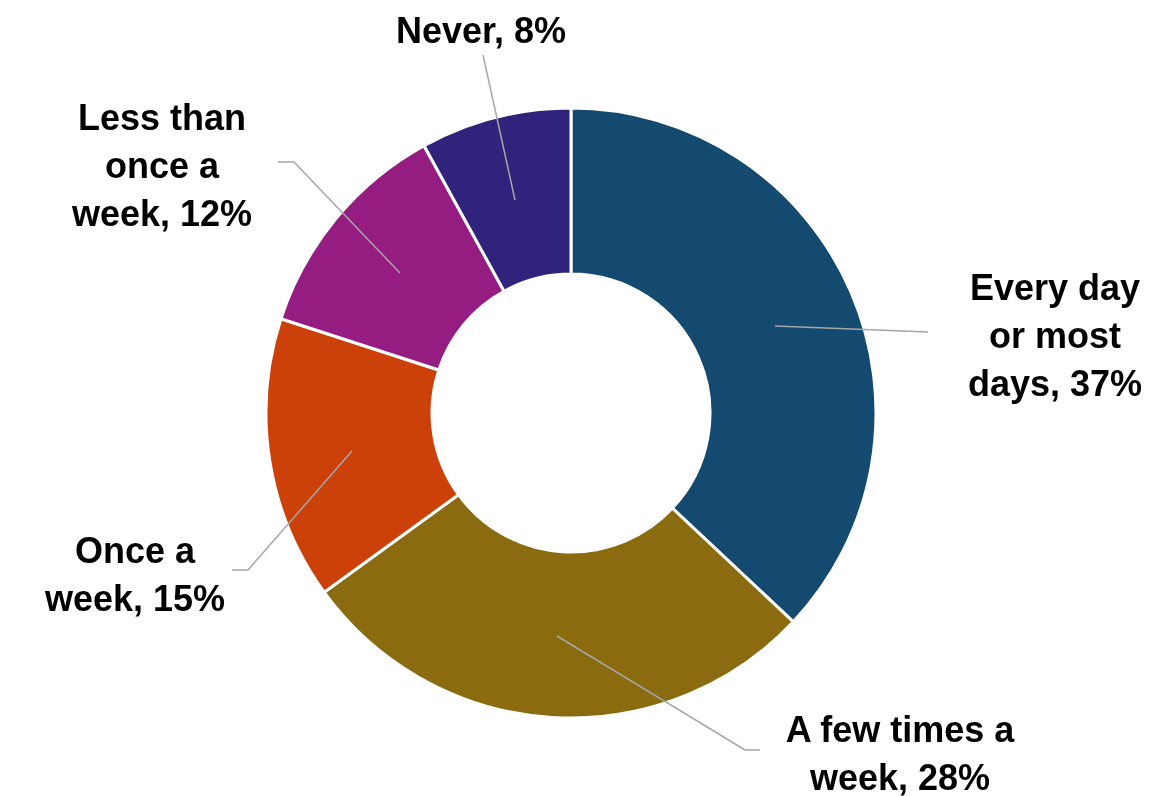 This screenshot has height=796, width=1166. Describe the element at coordinates (161, 165) in the screenshot. I see `slice-label: Less than once a week, 12%` at that location.